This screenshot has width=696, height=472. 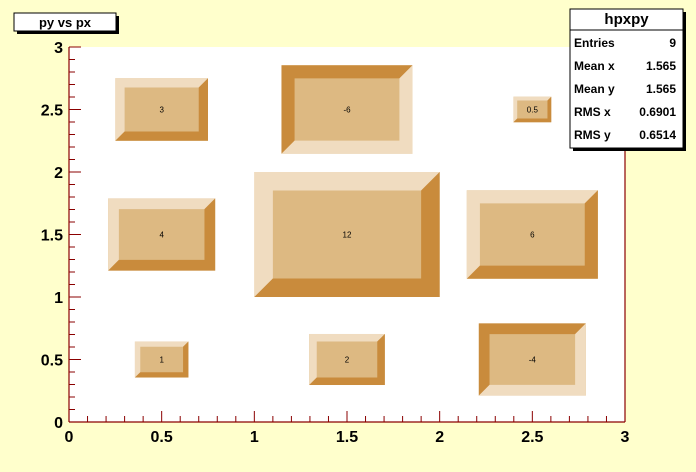 I want to click on stats-row-value: 0.6514, so click(x=657, y=135).